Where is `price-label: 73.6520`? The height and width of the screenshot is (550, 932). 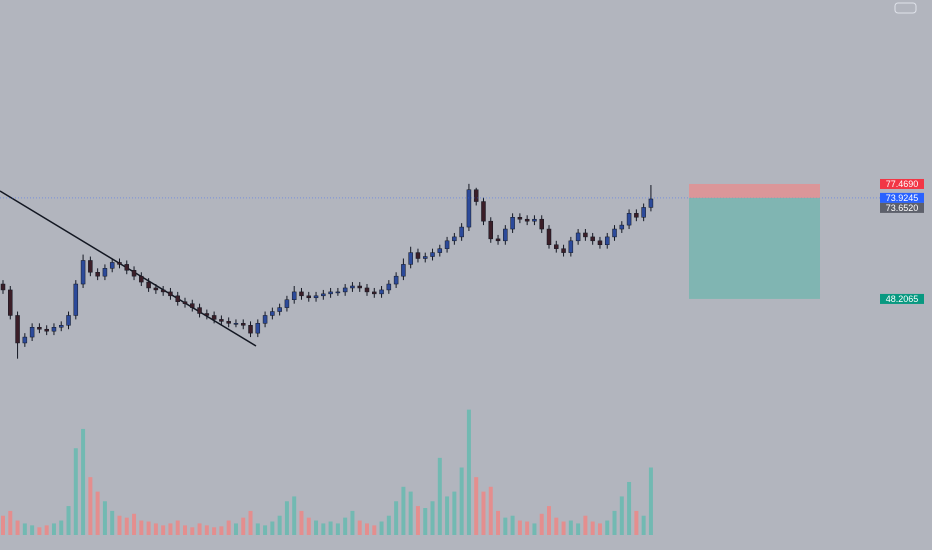 price-label: 73.6520 is located at coordinates (902, 208).